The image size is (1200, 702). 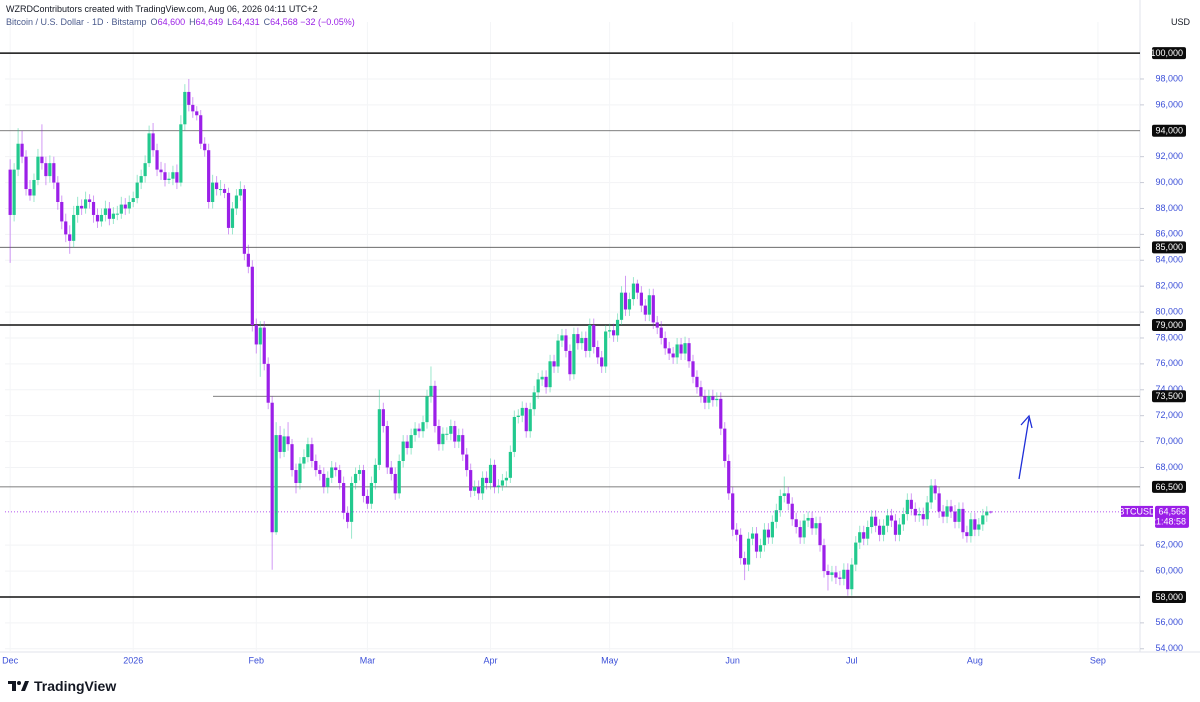 What do you see at coordinates (1169, 247) in the screenshot?
I see `level-label: 85,000` at bounding box center [1169, 247].